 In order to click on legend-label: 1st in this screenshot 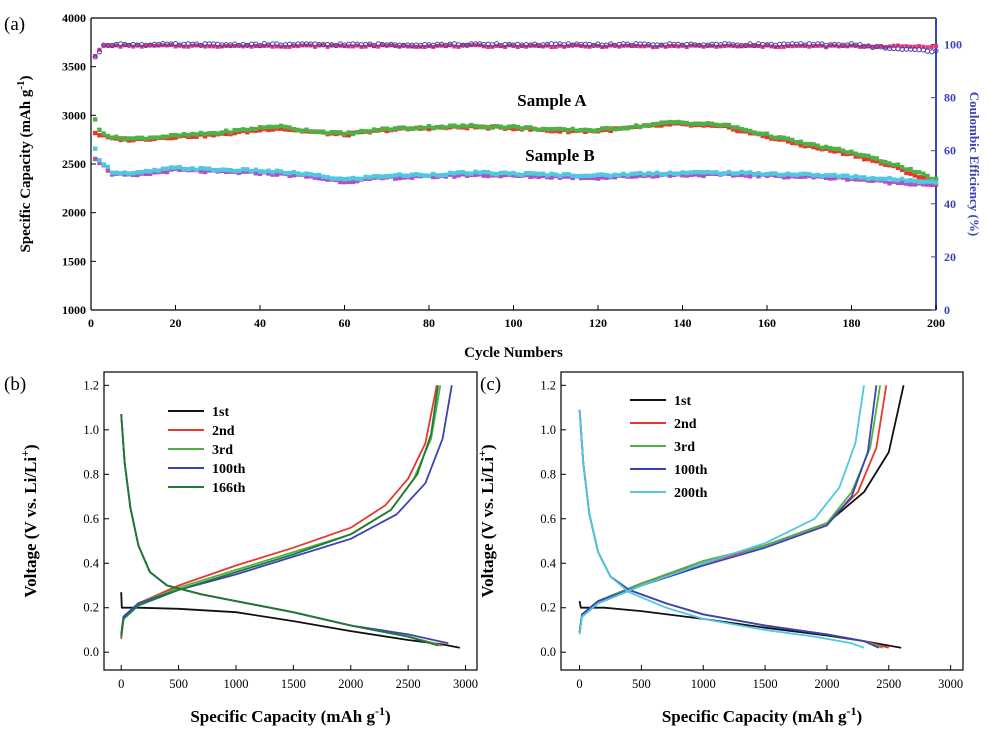, I will do `click(682, 401)`.